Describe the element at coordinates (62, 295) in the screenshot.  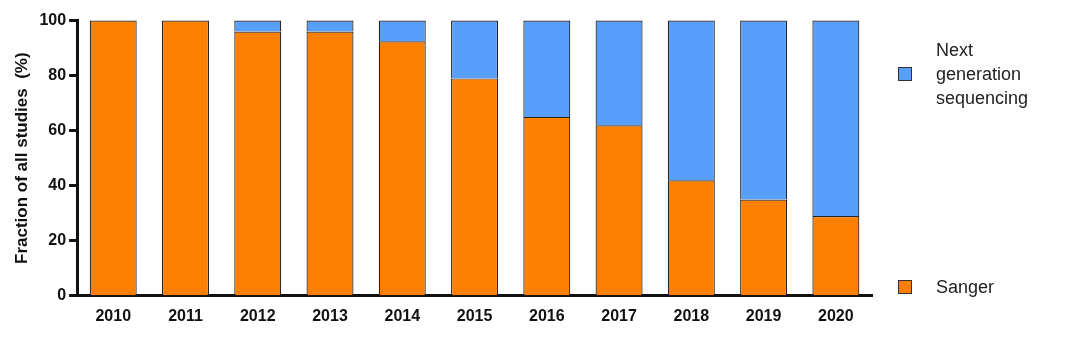
I see `y-tick-label: 0` at that location.